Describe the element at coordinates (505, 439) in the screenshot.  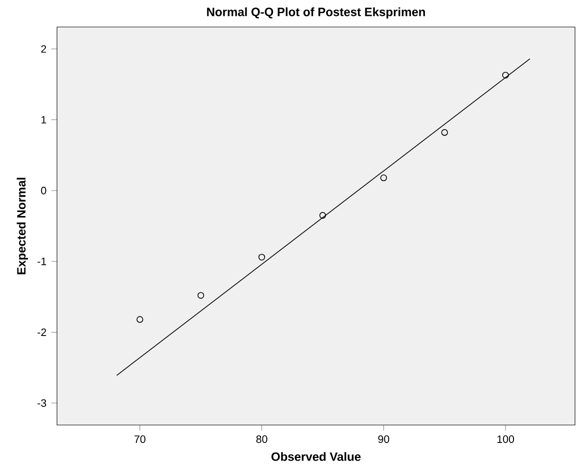
I see `x-tick-label: 100` at that location.